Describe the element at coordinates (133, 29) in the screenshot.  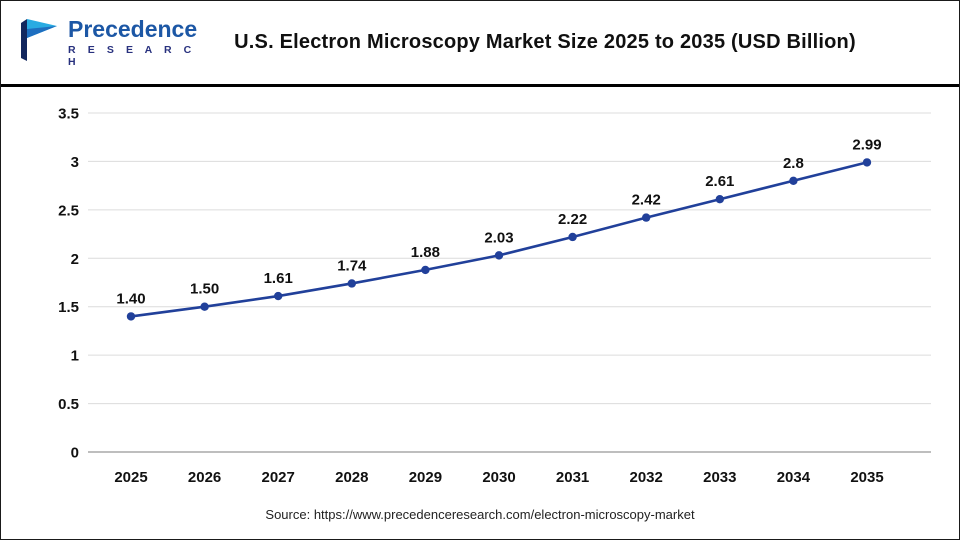
I see `logo-name: Precedence` at that location.